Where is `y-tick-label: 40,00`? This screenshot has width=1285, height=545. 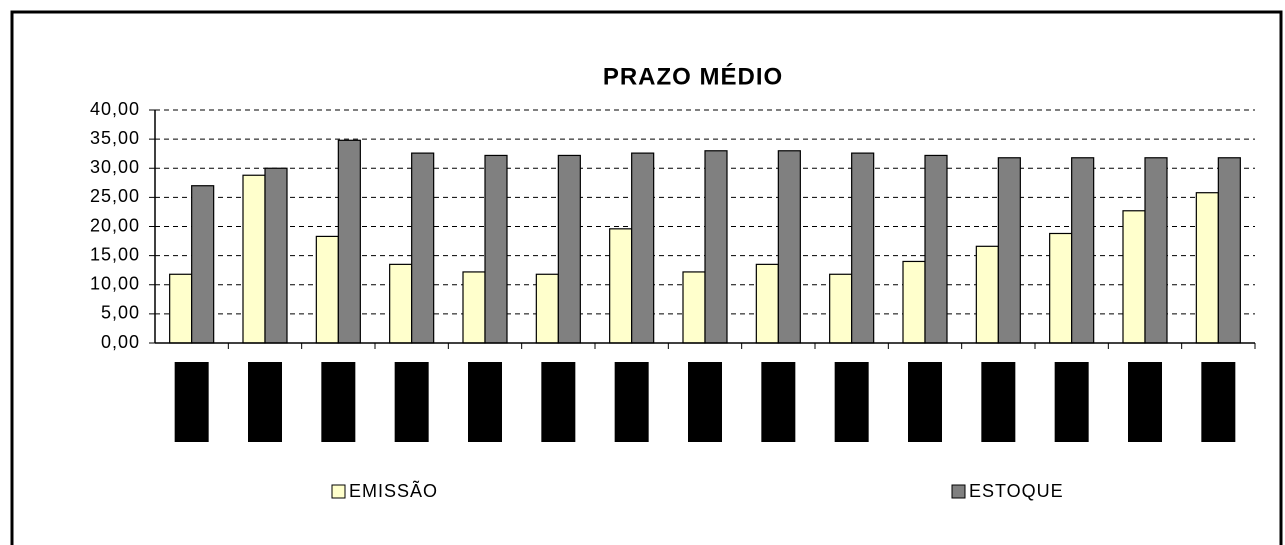
y-tick-label: 40,00 is located at coordinates (115, 109).